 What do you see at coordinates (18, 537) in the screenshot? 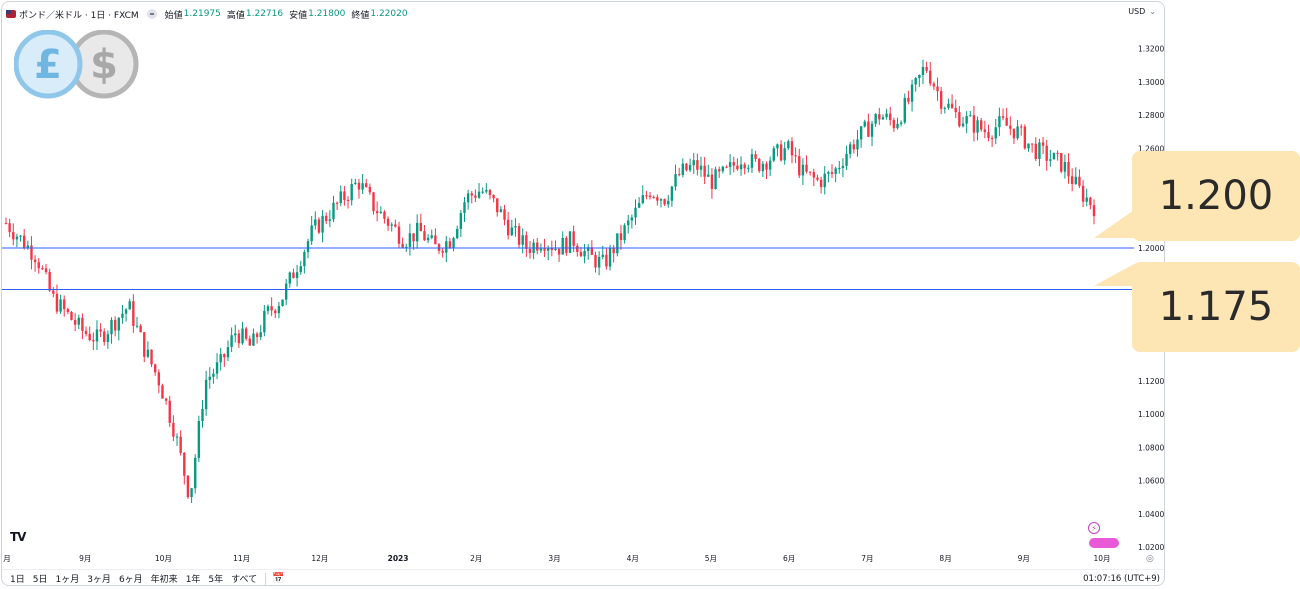
I see `tradingview-logo-icon: TV` at bounding box center [18, 537].